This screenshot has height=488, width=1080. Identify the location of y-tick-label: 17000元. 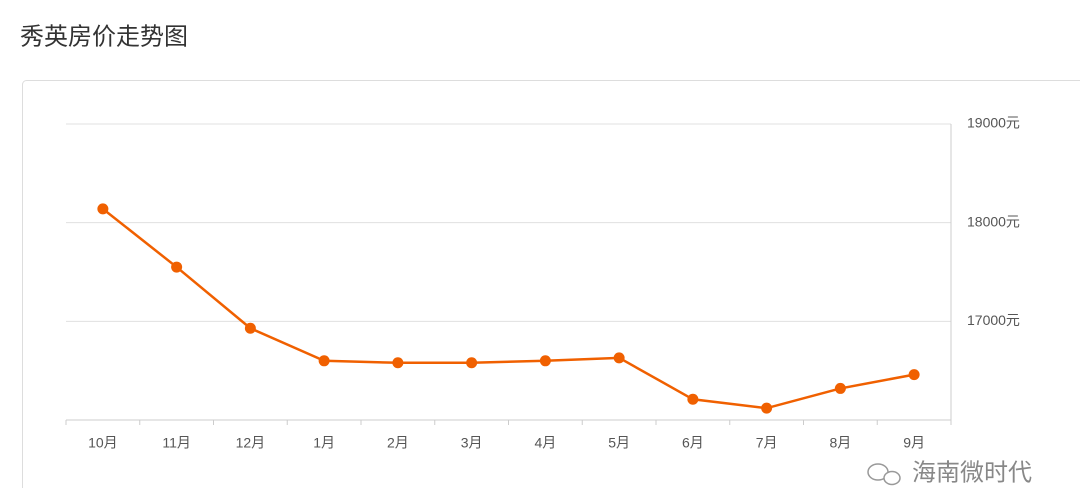
(993, 320).